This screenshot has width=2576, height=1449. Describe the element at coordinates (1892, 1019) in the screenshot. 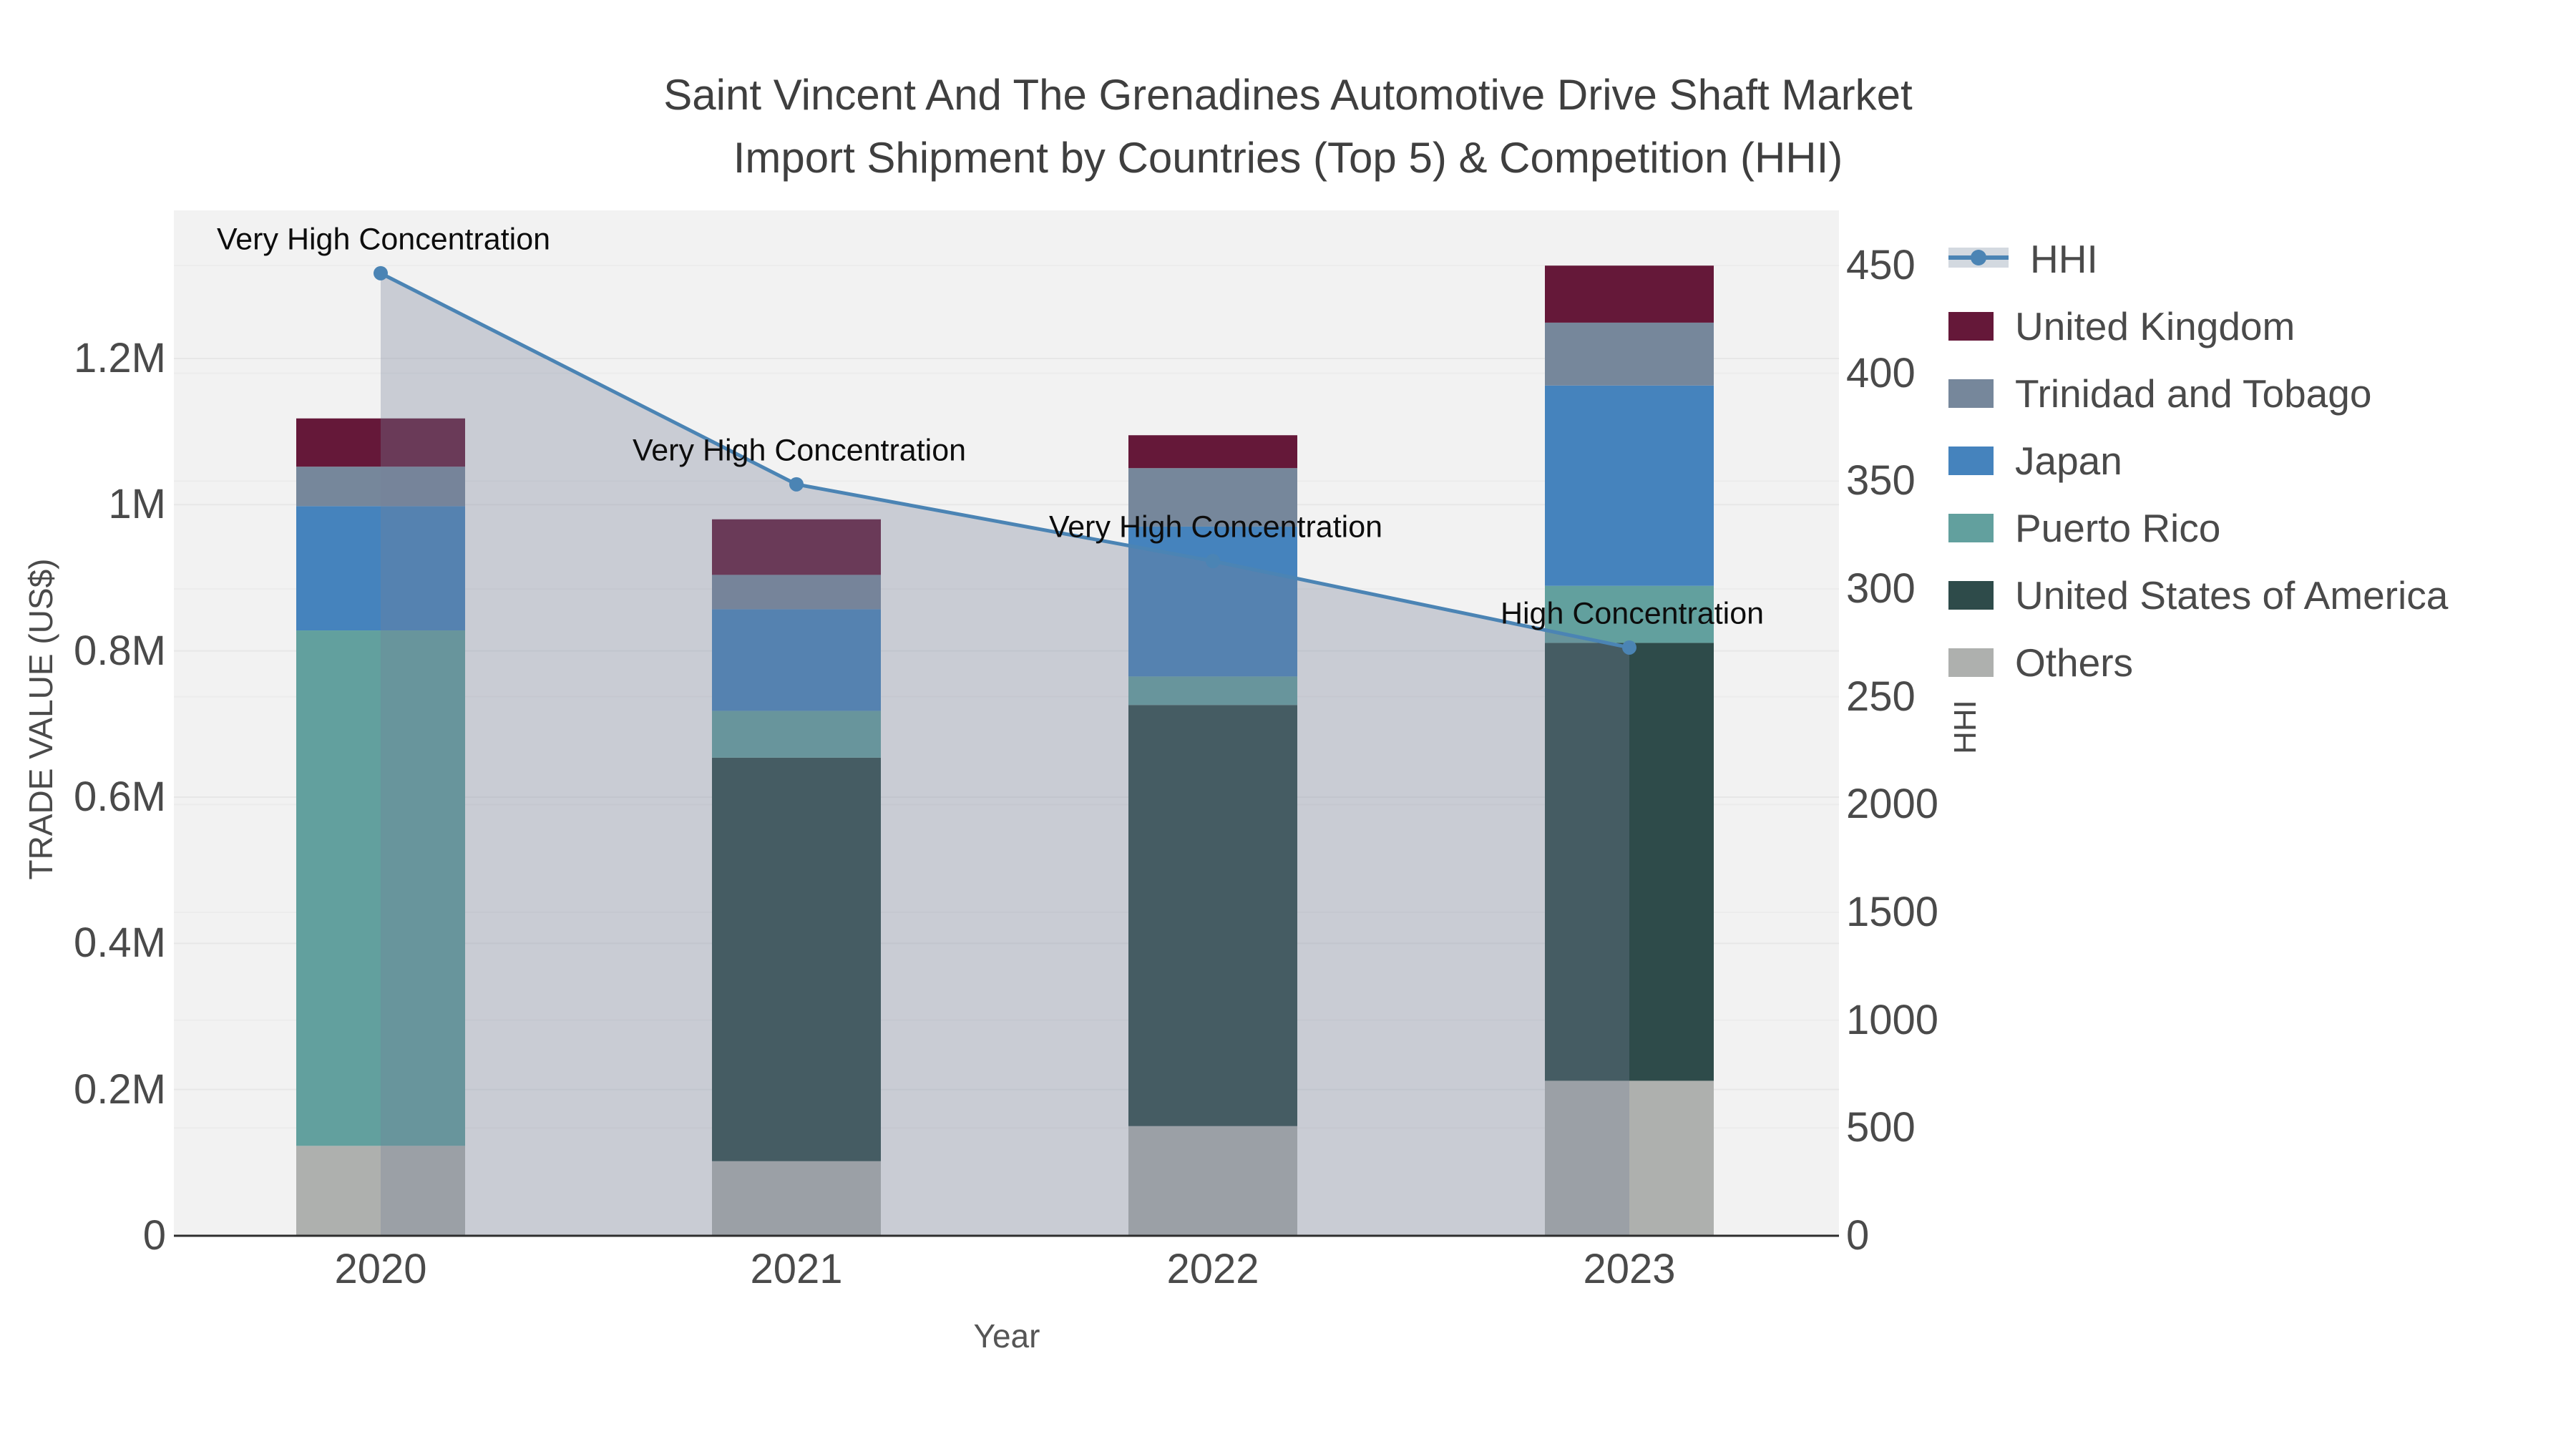

I see `y-right-tick-label: 1000` at that location.